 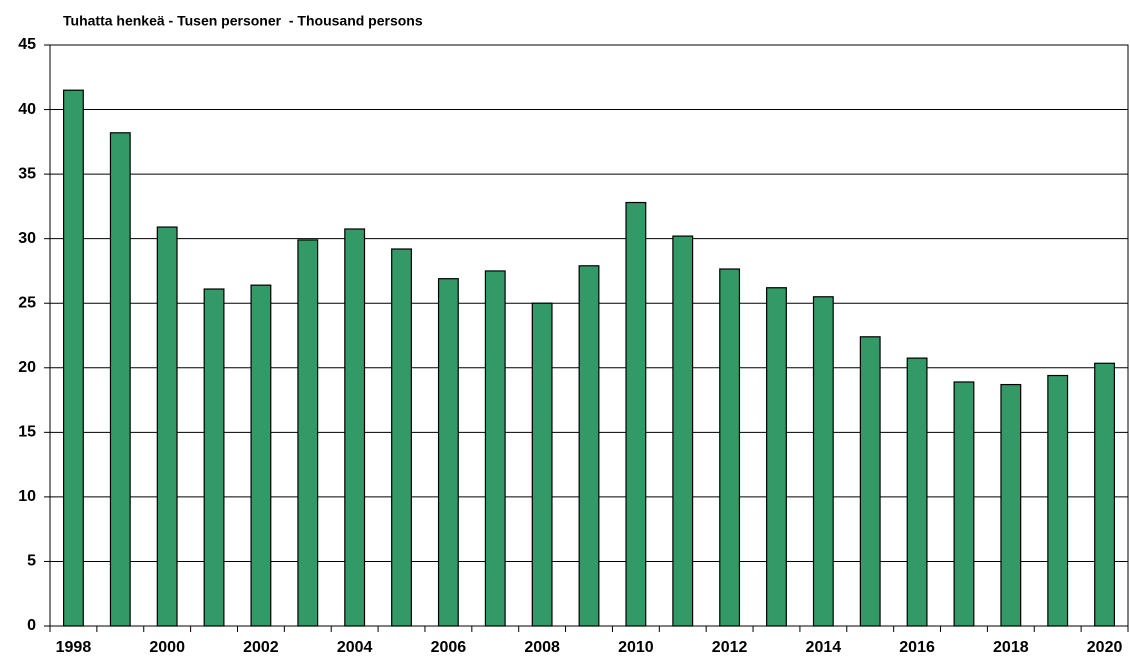 What do you see at coordinates (27, 367) in the screenshot?
I see `y-tick-label: 20` at bounding box center [27, 367].